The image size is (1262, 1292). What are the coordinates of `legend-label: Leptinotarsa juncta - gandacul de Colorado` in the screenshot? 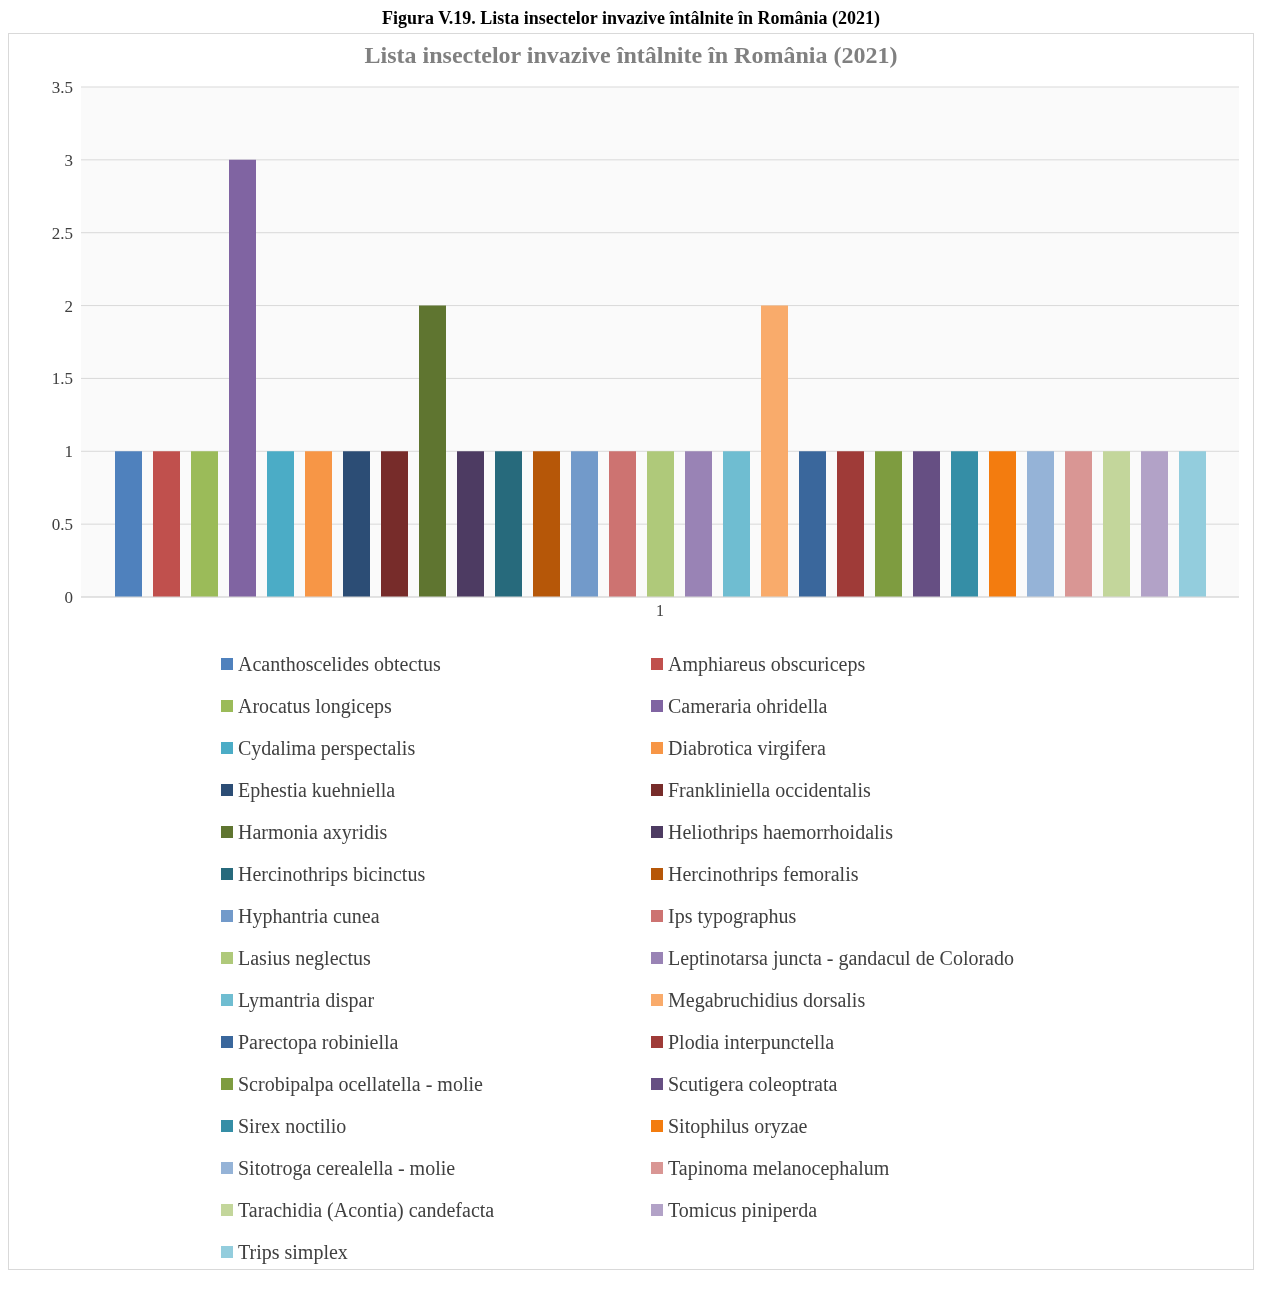 It's located at (841, 958).